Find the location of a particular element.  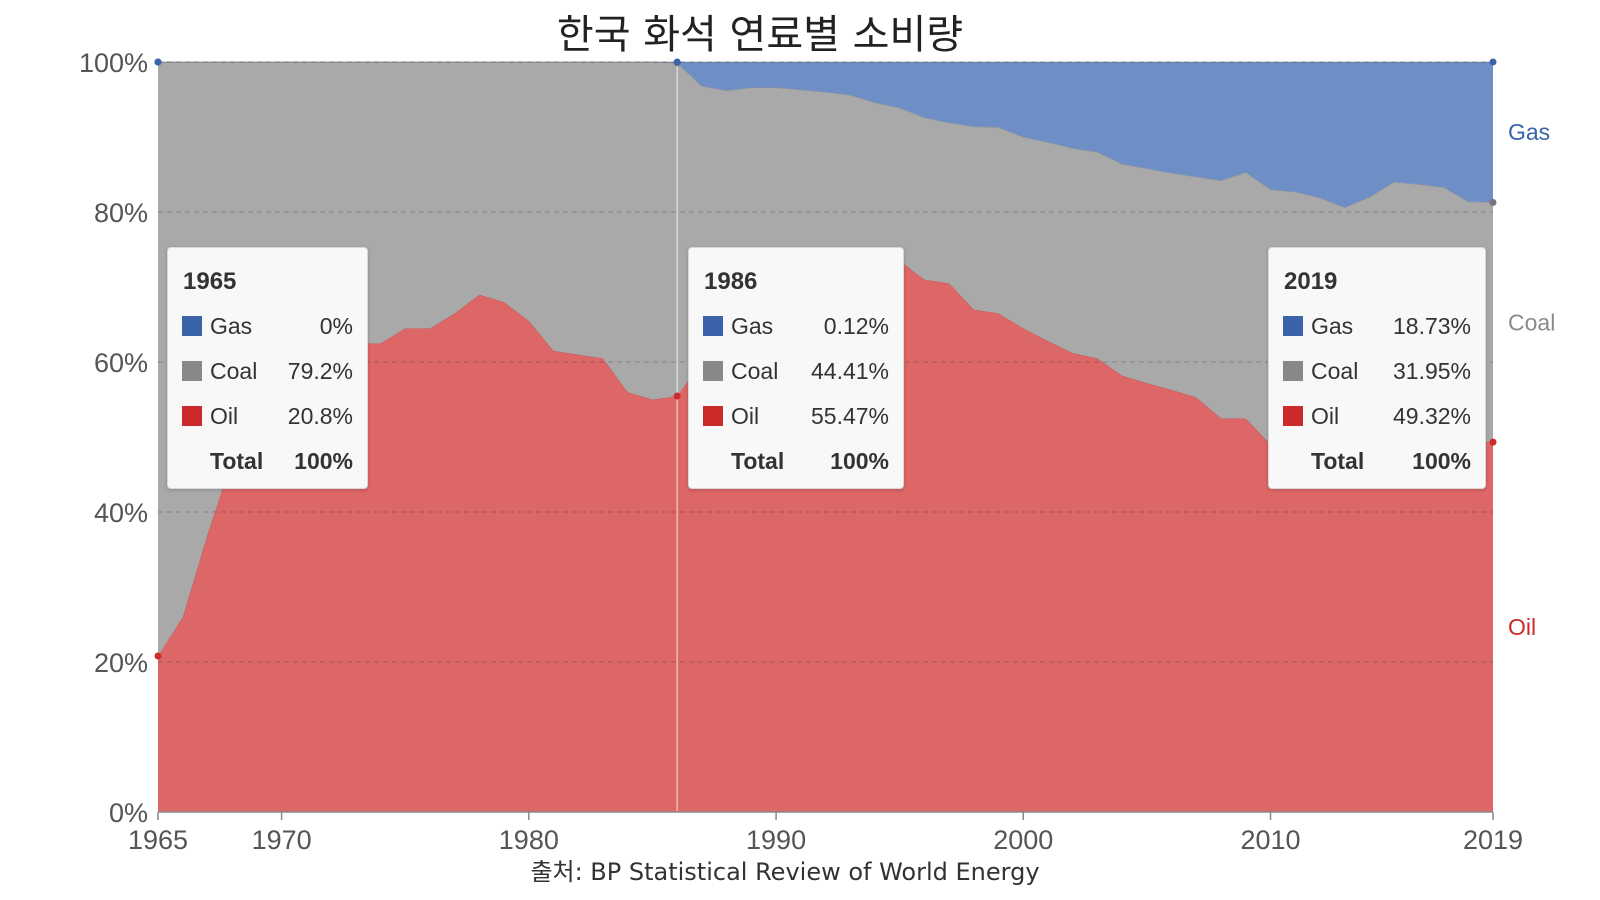

tooltip-year: 2019 is located at coordinates (1311, 281).